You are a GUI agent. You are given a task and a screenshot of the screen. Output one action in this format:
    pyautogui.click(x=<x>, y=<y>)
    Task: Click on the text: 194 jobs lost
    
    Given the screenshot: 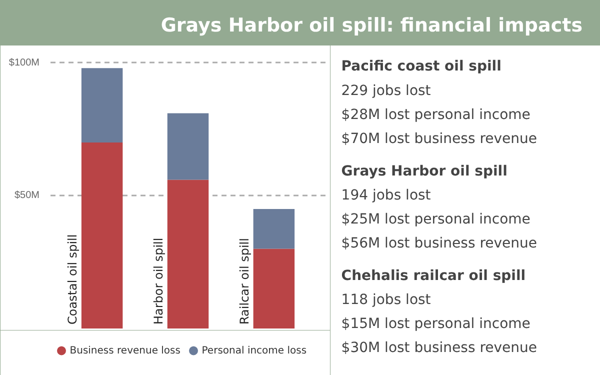 What is the action you would take?
    pyautogui.click(x=386, y=195)
    